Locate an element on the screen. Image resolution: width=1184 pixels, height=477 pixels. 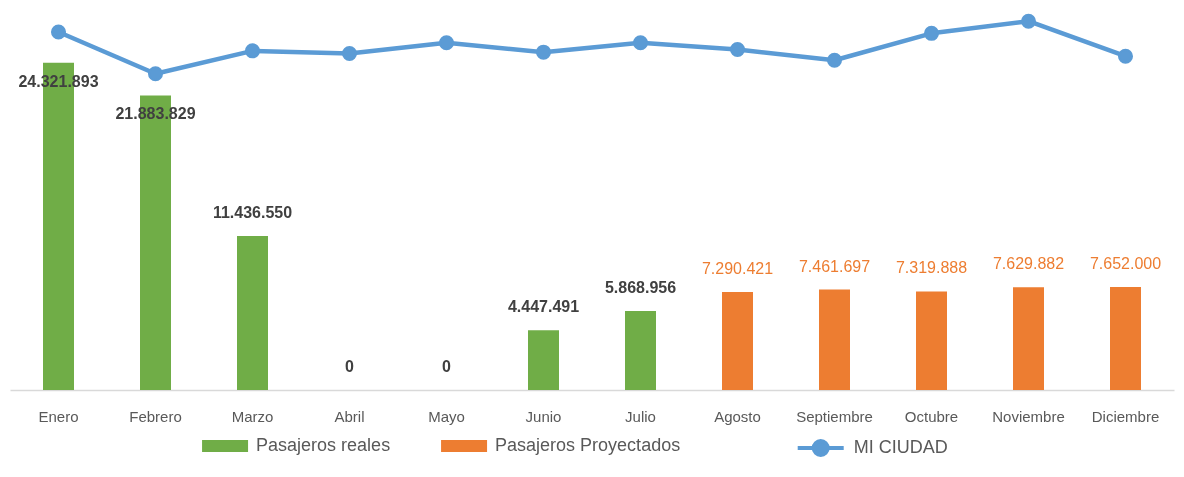
data-label: 7.629.882 is located at coordinates (1028, 264).